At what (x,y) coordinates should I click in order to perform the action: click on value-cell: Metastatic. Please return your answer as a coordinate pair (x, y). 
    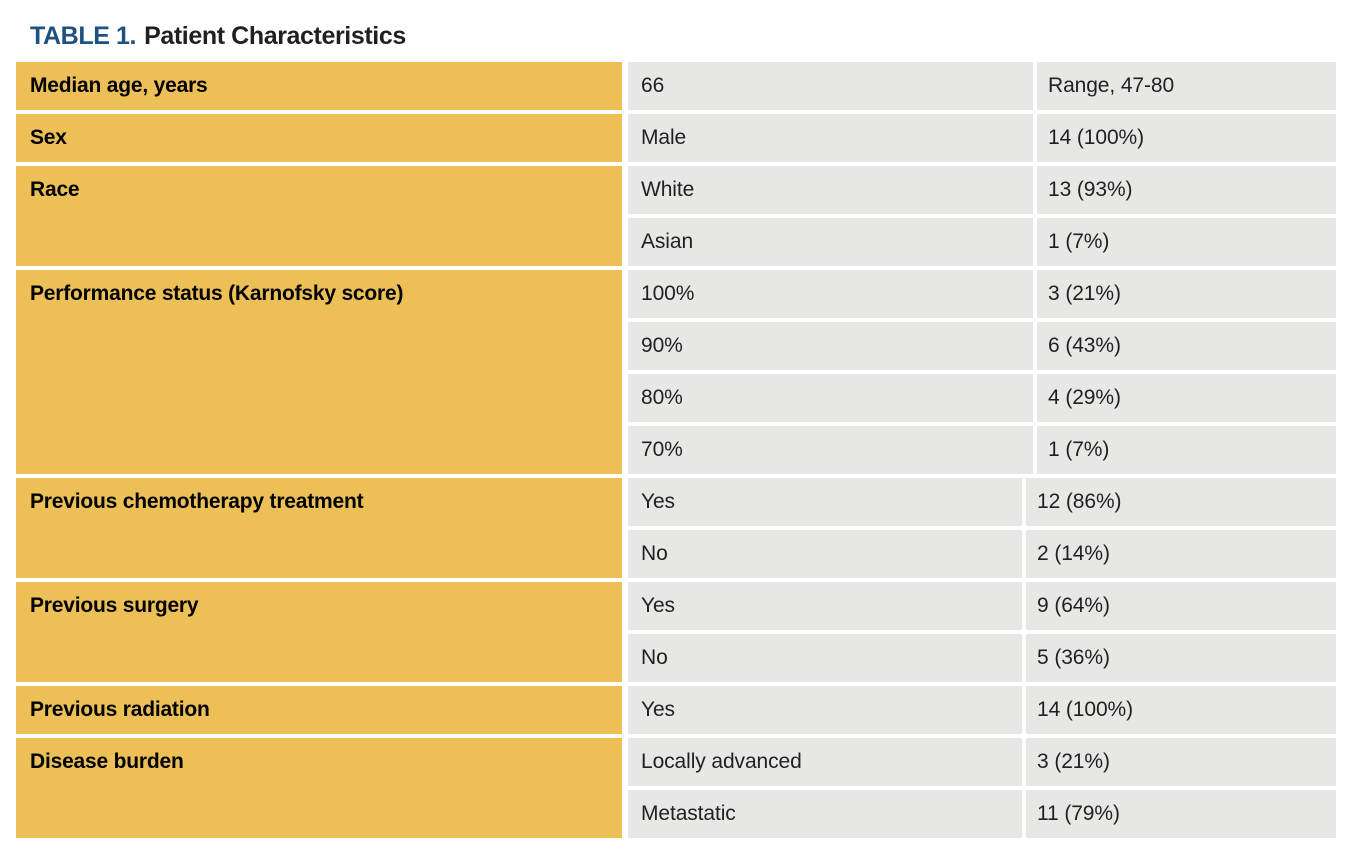
    Looking at the image, I should click on (825, 814).